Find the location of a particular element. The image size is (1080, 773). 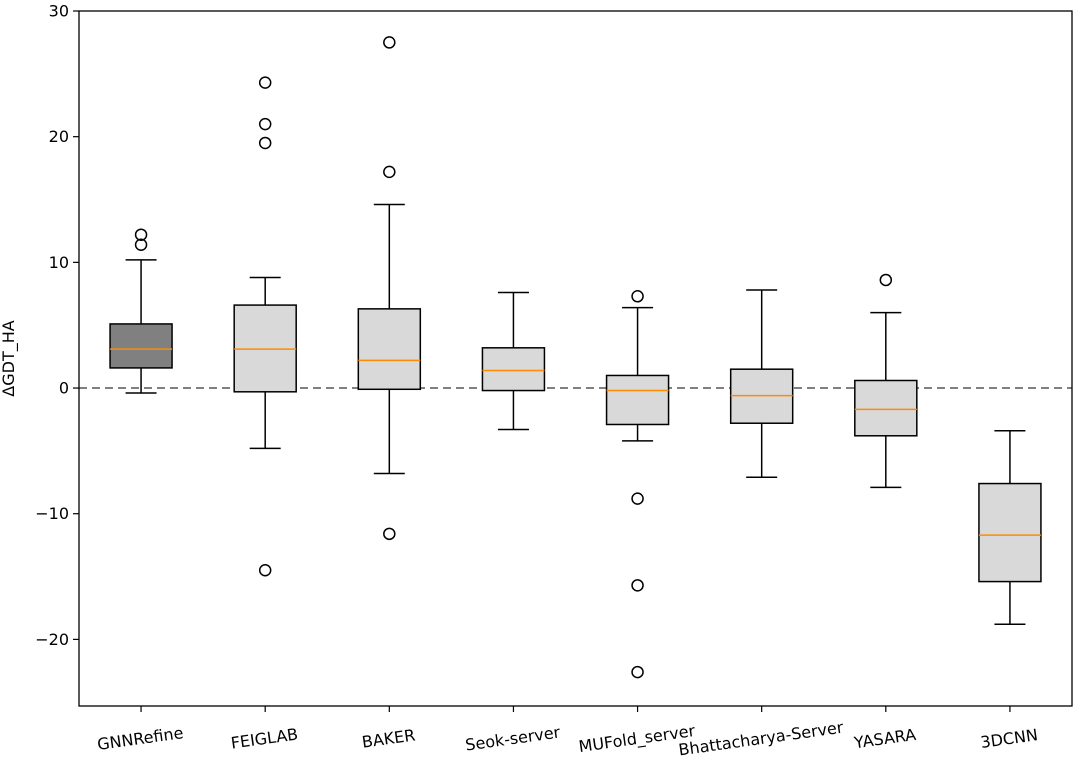

x-tick-label: 3DCNN is located at coordinates (1009, 738).